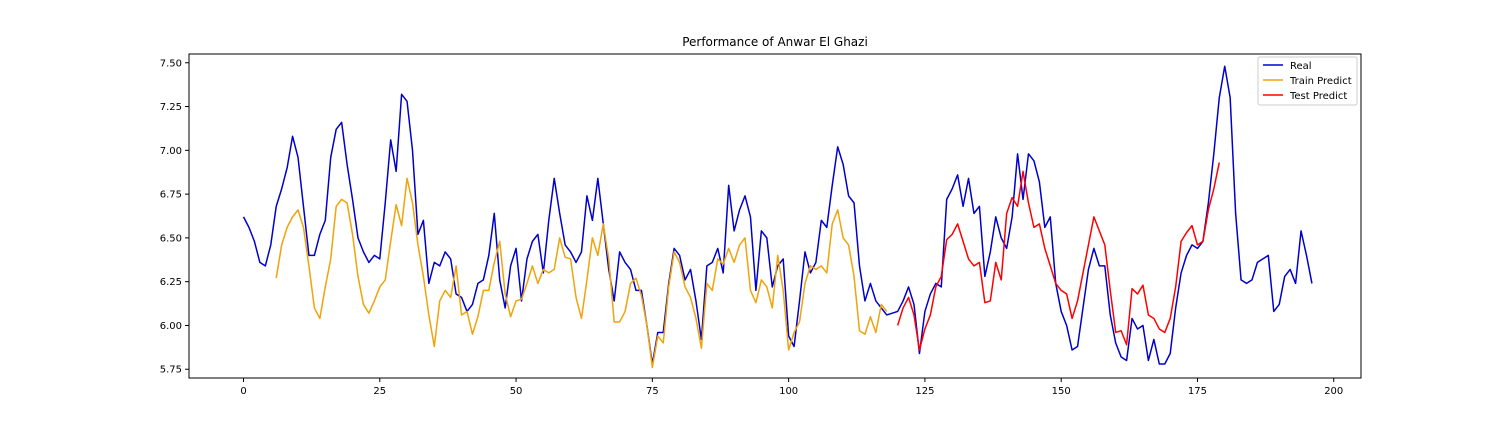 The image size is (1512, 432). I want to click on y-tick-label: 7.25, so click(171, 107).